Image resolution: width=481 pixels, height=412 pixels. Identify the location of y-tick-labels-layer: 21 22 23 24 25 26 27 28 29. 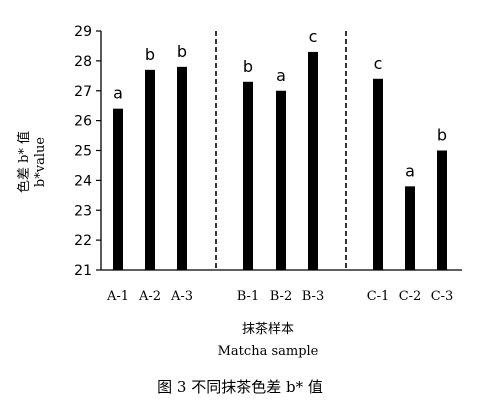
(87, 151).